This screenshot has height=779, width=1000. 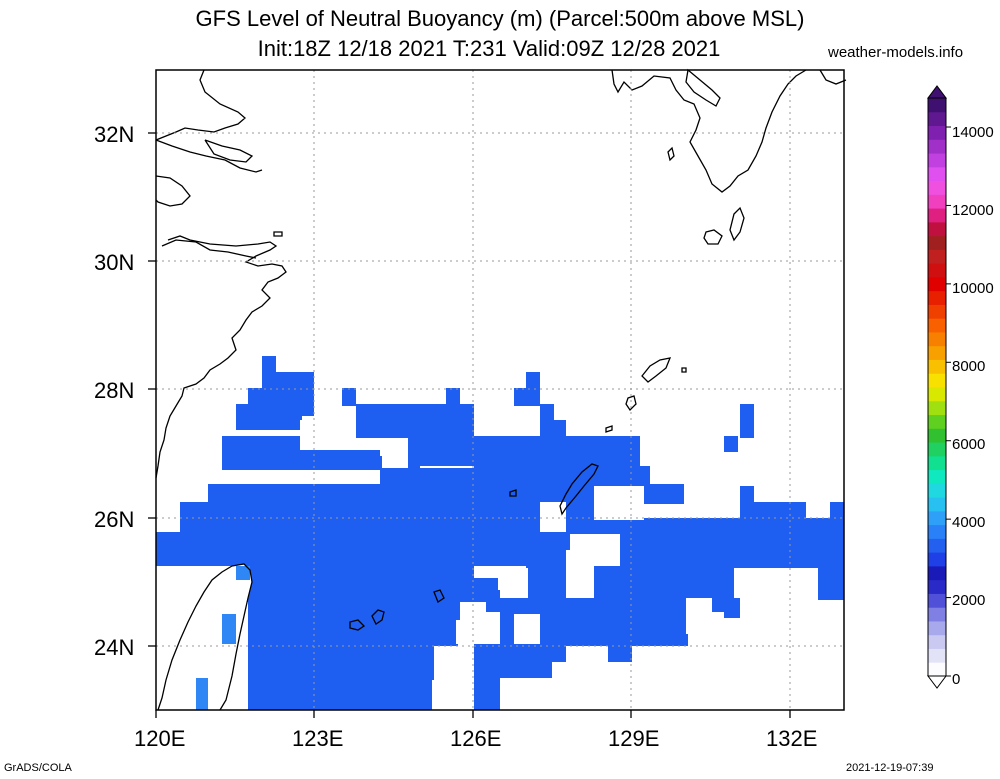 What do you see at coordinates (968, 522) in the screenshot?
I see `colorbar-label: 4000` at bounding box center [968, 522].